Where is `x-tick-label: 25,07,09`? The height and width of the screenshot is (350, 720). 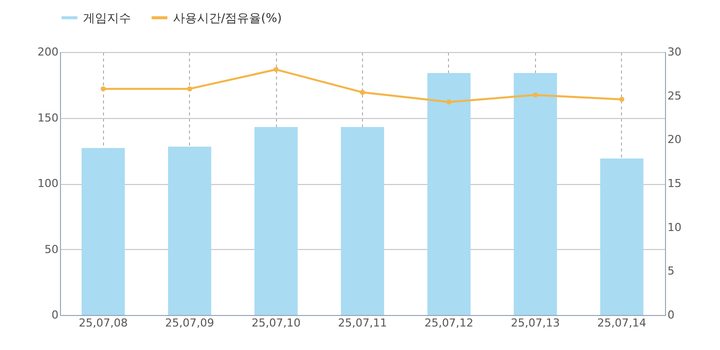
x-tick-label: 25,07,09 is located at coordinates (189, 323).